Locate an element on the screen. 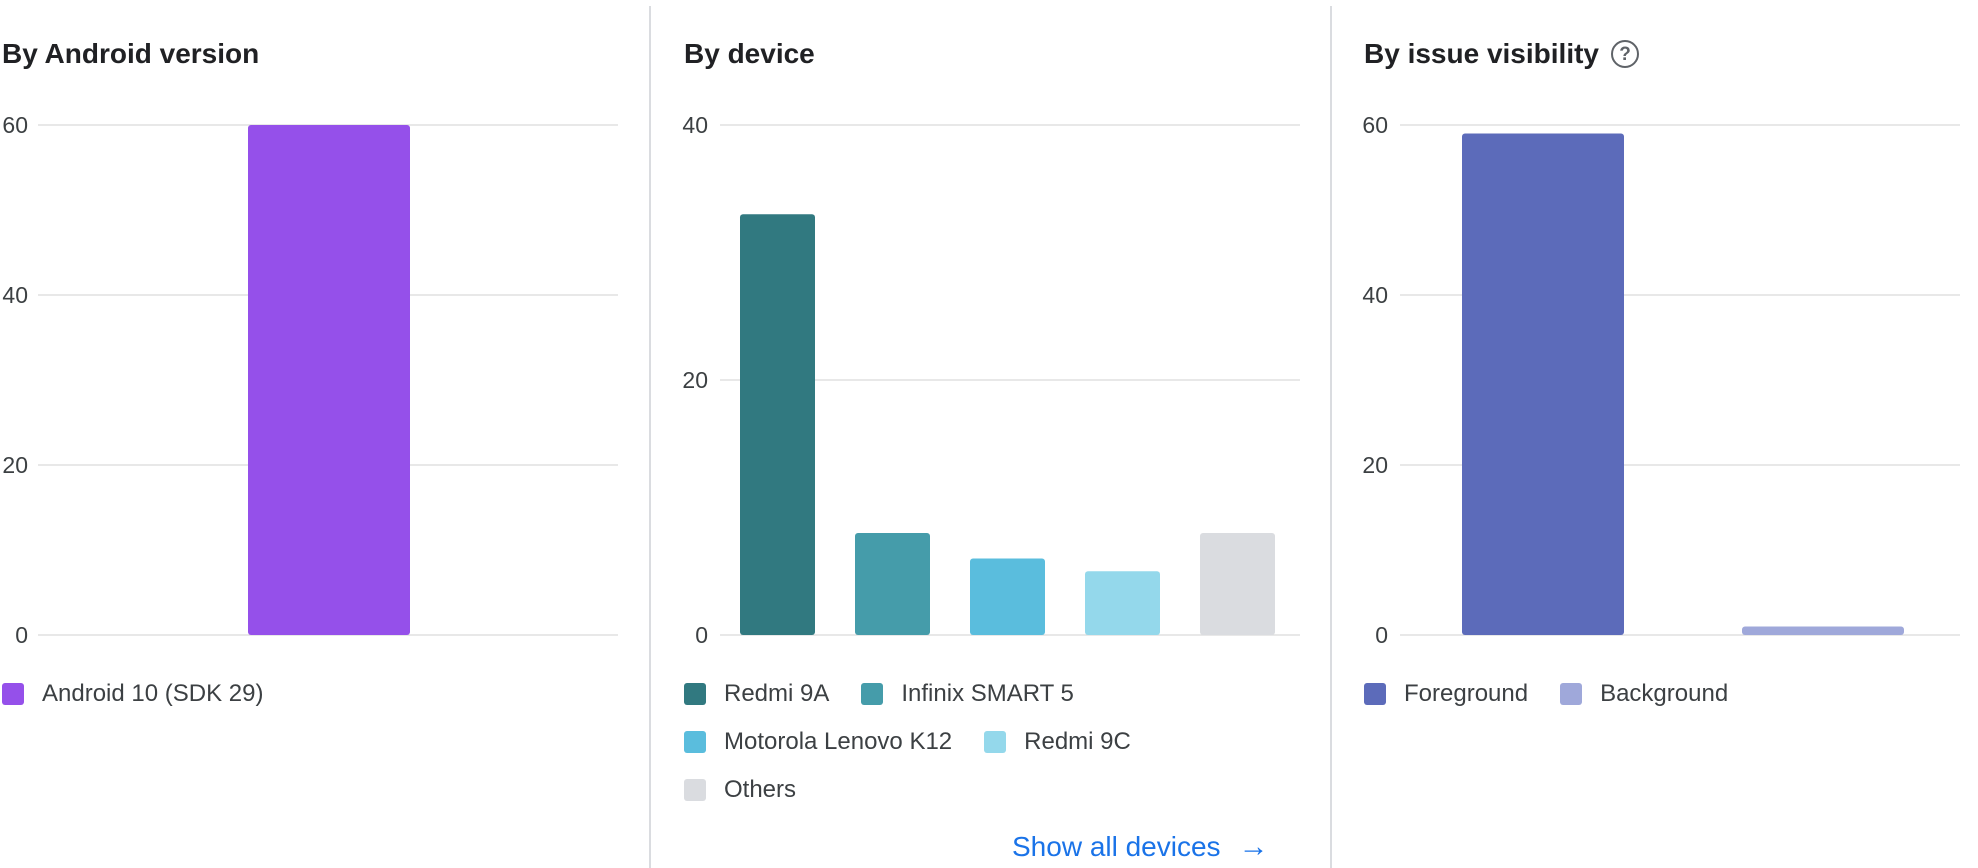  chart-legend: Android 10 (SDK 29) is located at coordinates (148, 694).